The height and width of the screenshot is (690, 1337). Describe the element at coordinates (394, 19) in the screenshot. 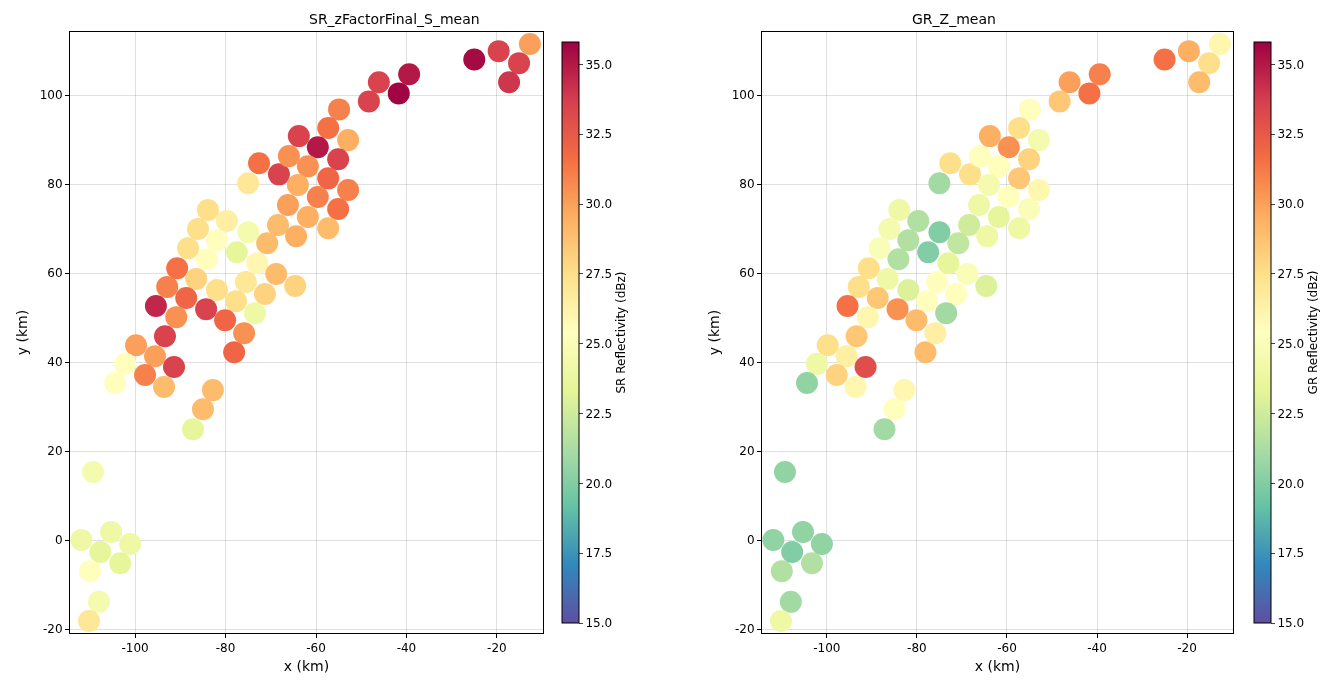

I see `chart-title: SR_zFactorFinal_S_mean` at that location.